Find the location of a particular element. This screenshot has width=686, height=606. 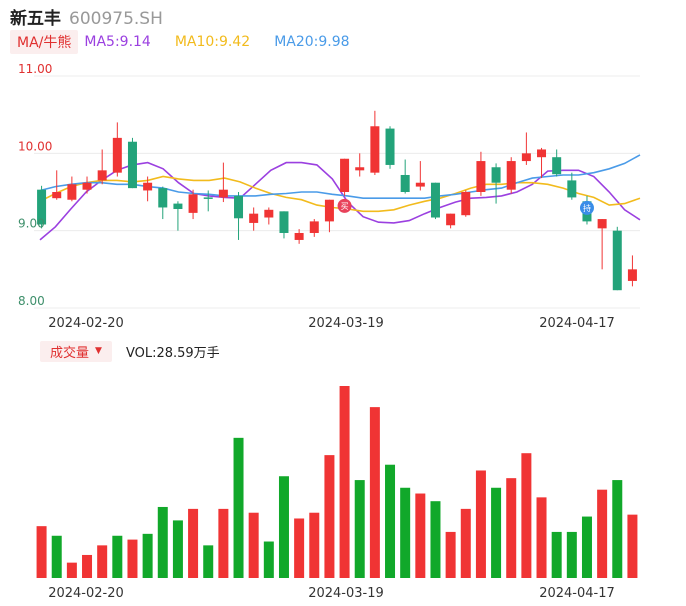

y-tick-label: 8.00 is located at coordinates (31, 301).